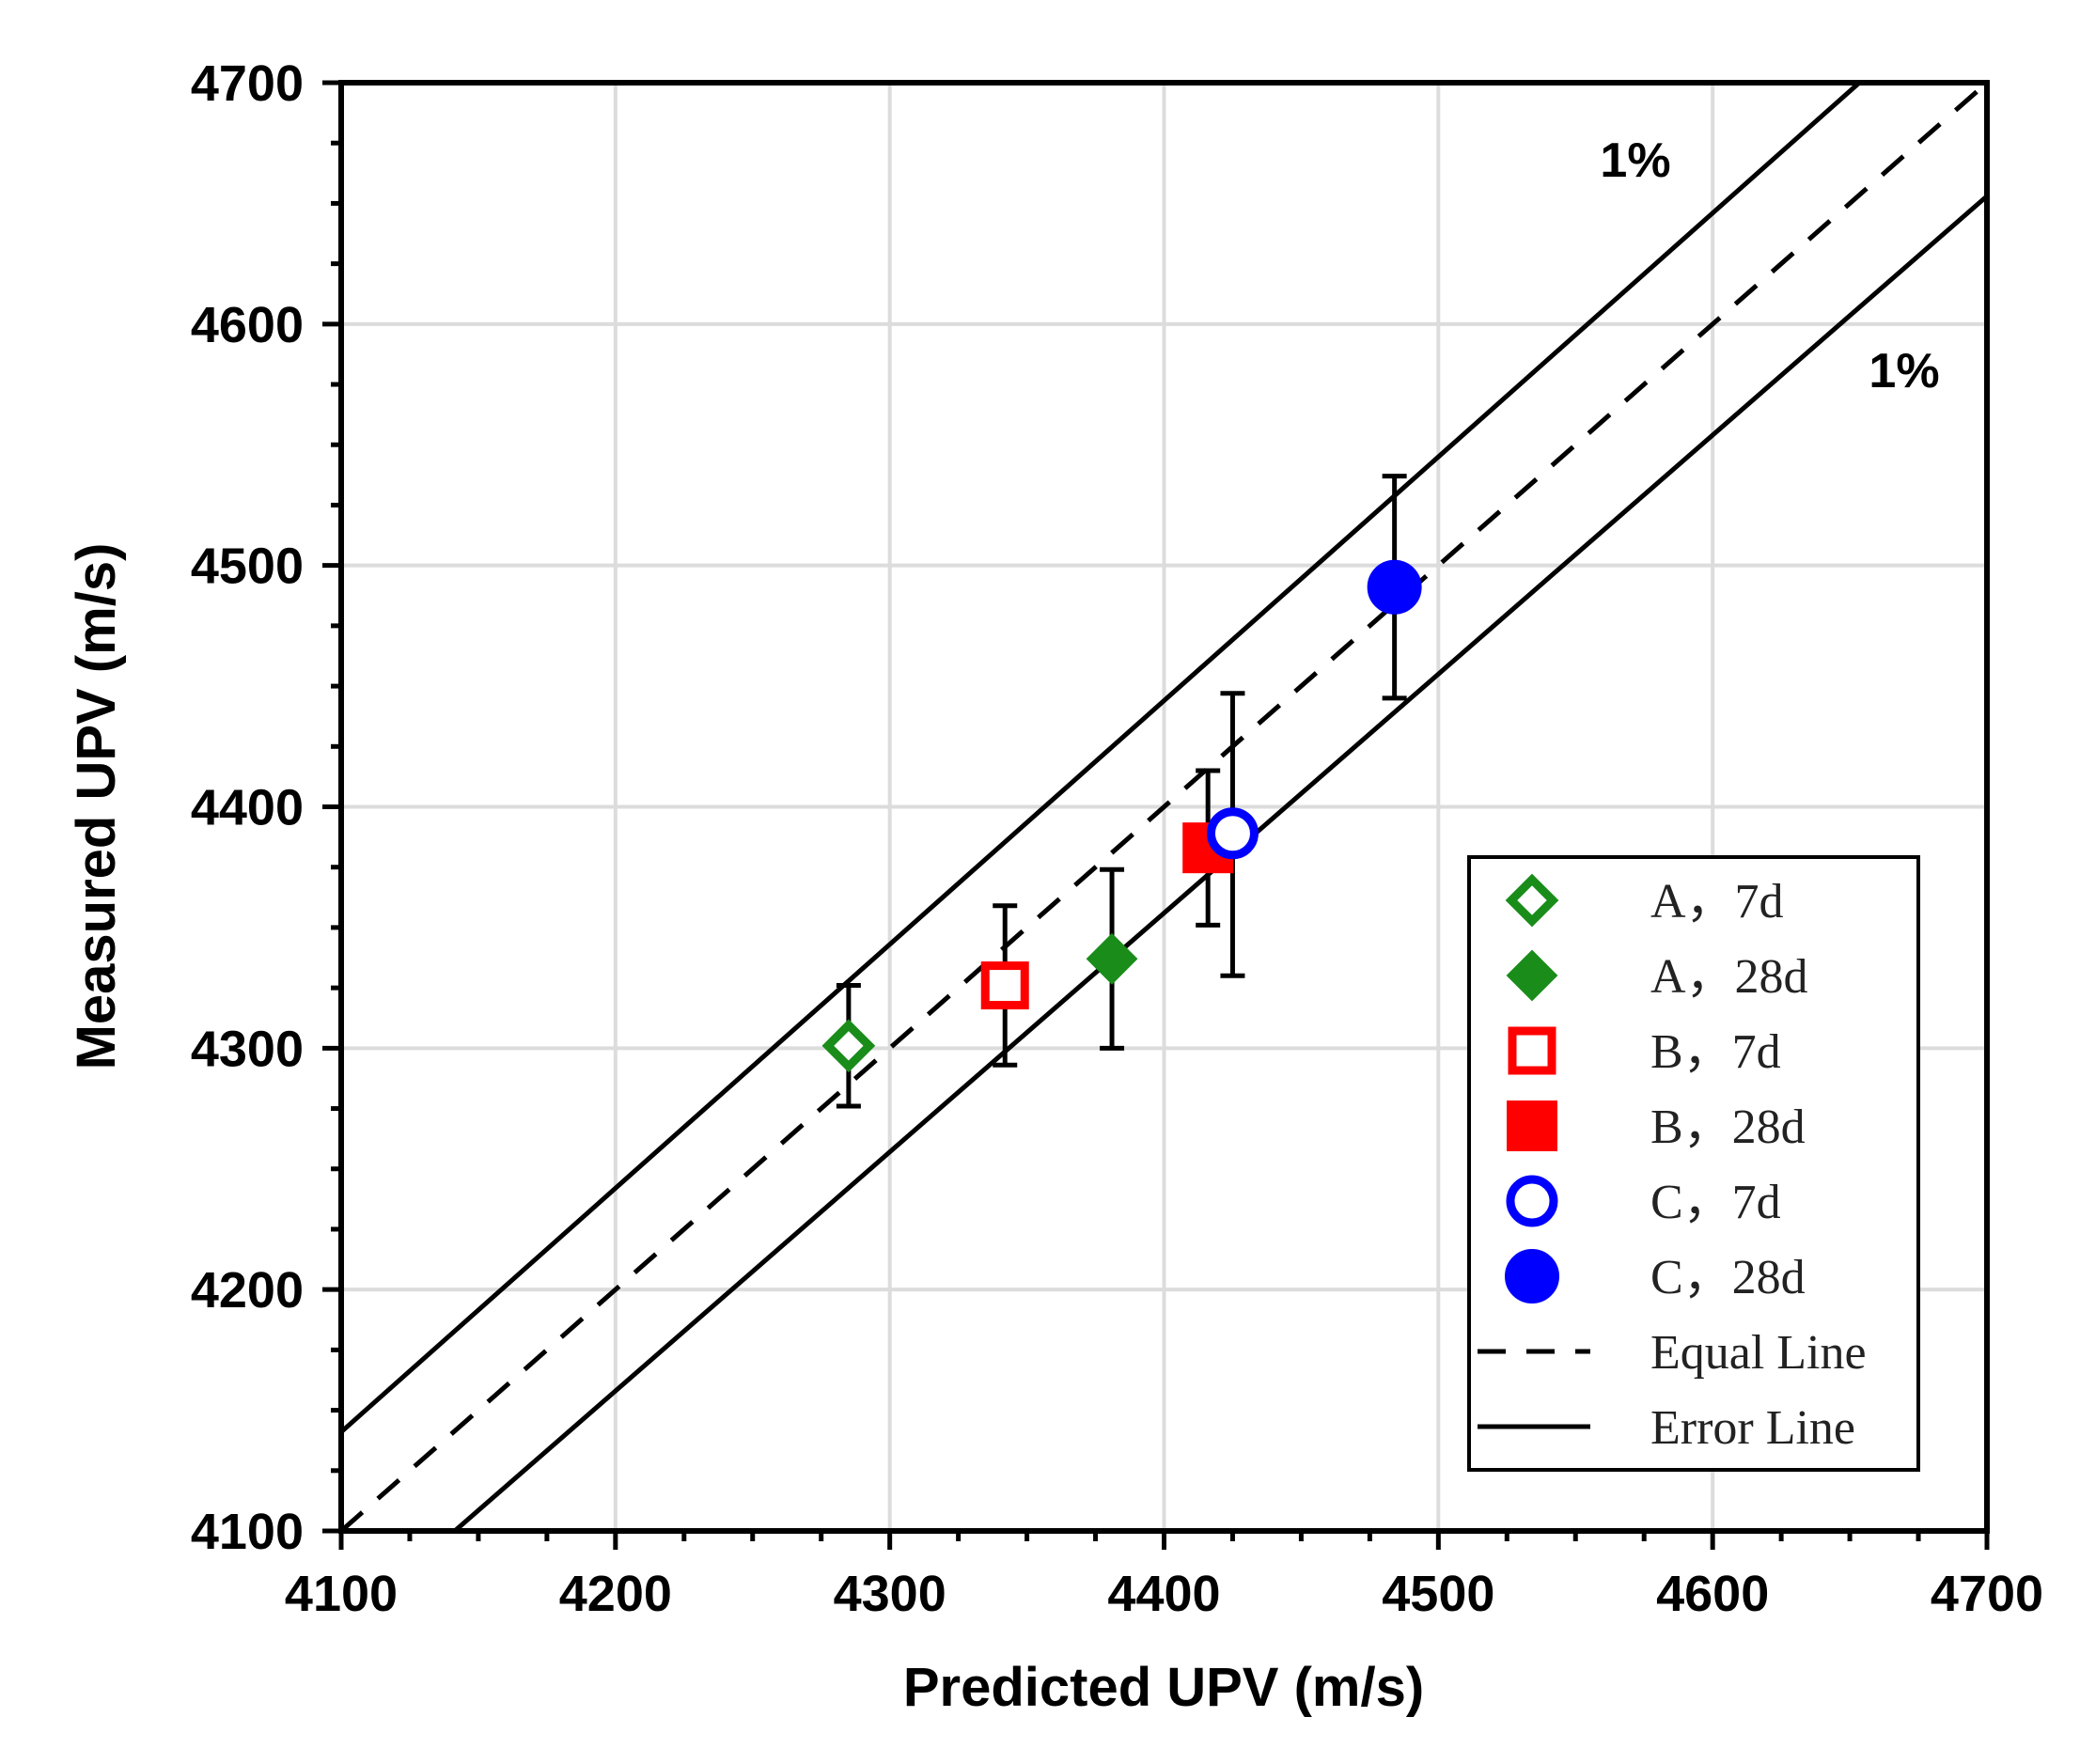  I want to click on legend-symbols, so click(1534, 1151).